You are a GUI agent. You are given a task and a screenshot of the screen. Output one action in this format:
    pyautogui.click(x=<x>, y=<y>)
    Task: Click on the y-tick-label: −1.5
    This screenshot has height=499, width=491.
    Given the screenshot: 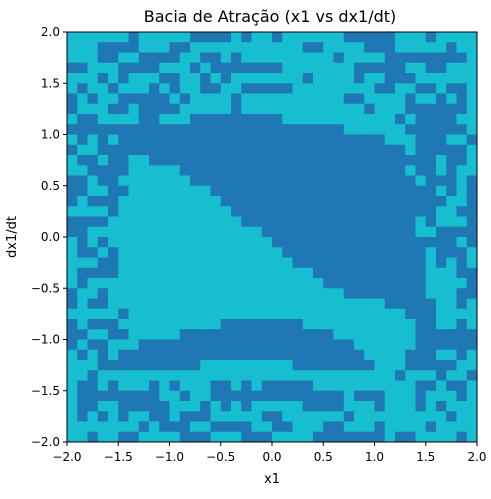 What is the action you would take?
    pyautogui.click(x=45, y=391)
    